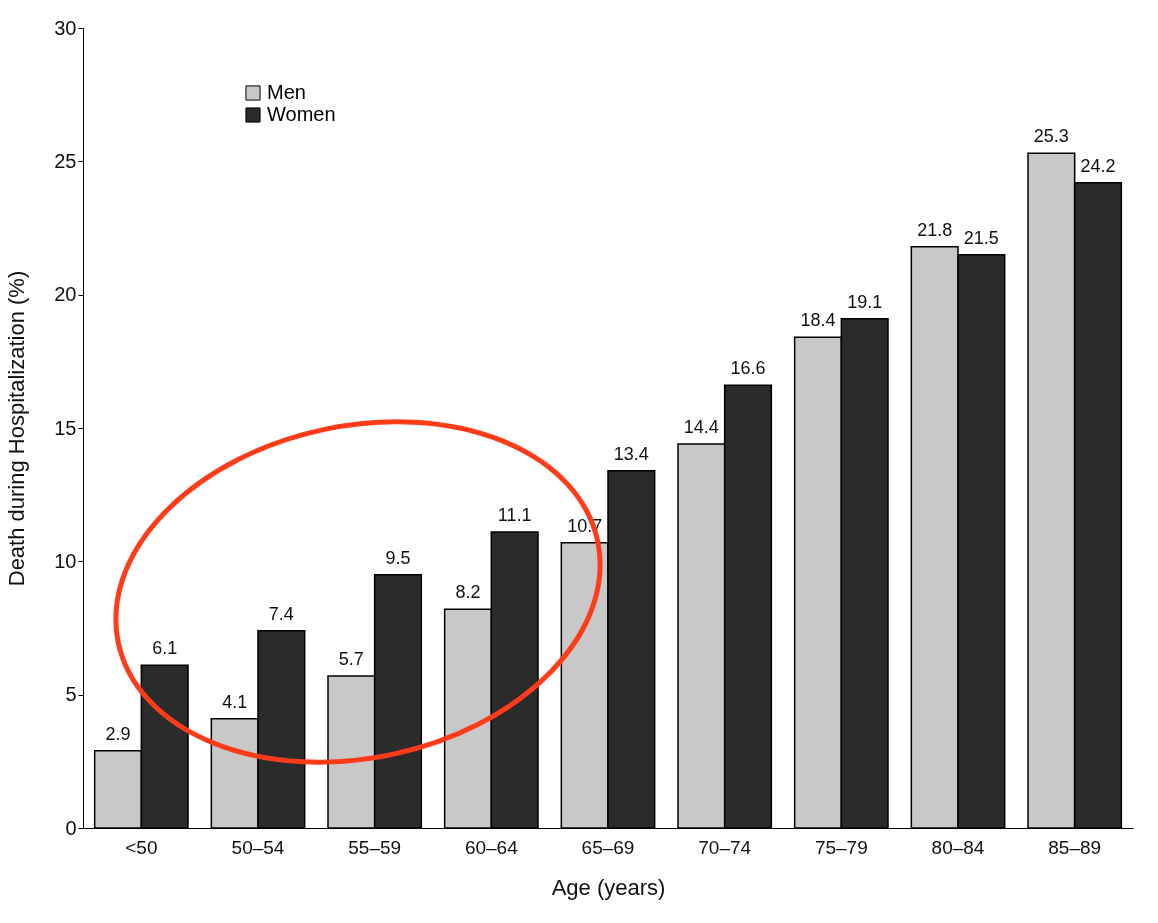 This screenshot has height=923, width=1158. I want to click on y-tick-label: 15, so click(65, 427).